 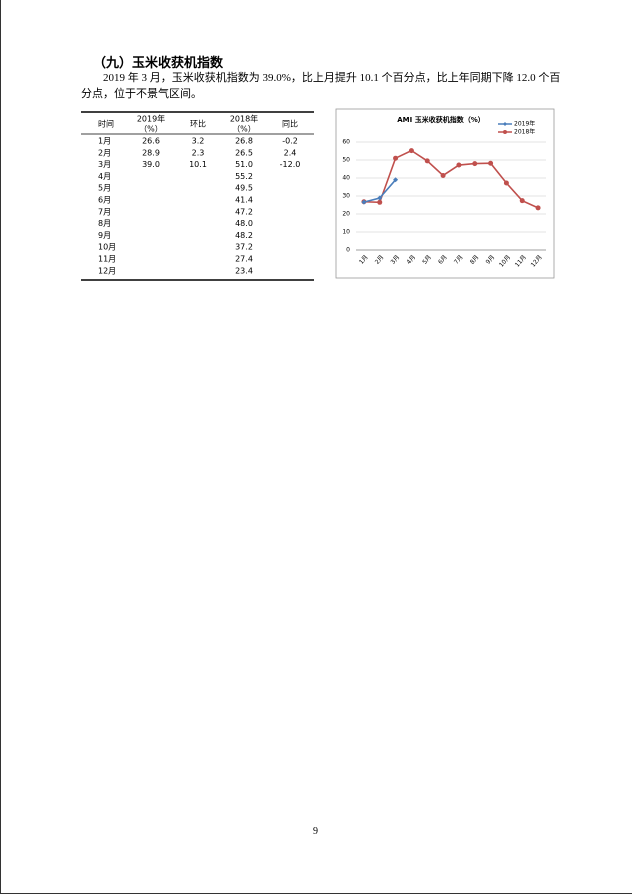 What do you see at coordinates (244, 200) in the screenshot?
I see `table-cell: 41.4` at bounding box center [244, 200].